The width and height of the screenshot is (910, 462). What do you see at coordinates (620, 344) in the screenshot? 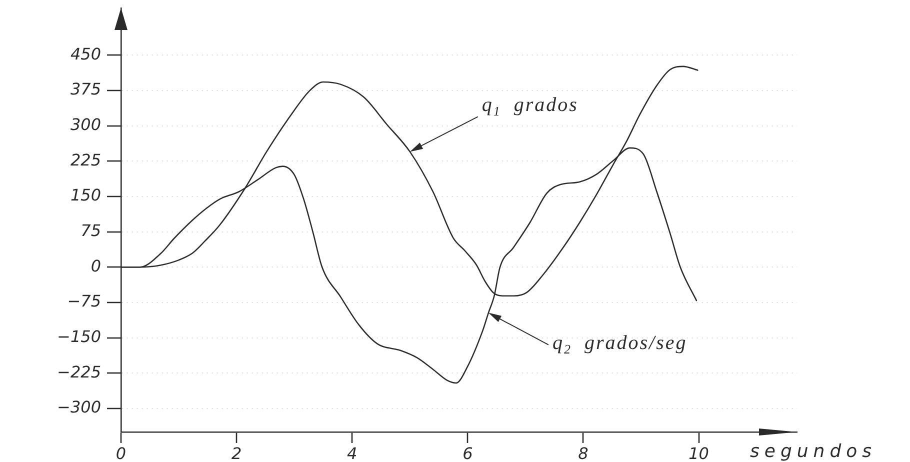
I see `legend-label: q$_{2}$ grados/seg` at bounding box center [620, 344].